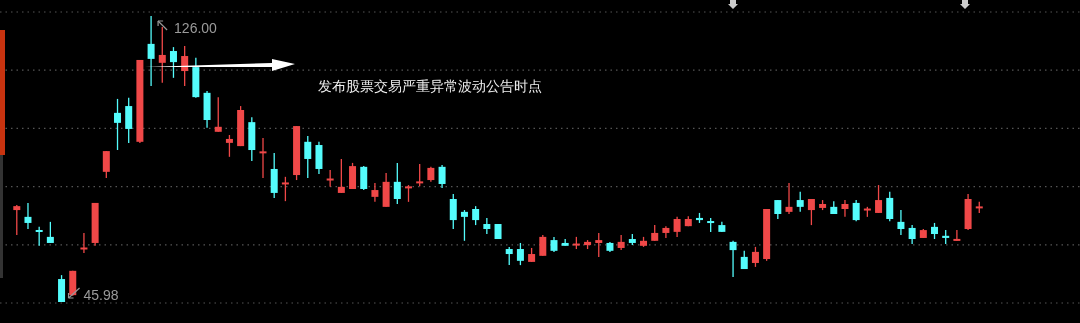  Describe the element at coordinates (430, 86) in the screenshot. I see `annotation: 发布股票交易严重异常波动公告时点` at that location.